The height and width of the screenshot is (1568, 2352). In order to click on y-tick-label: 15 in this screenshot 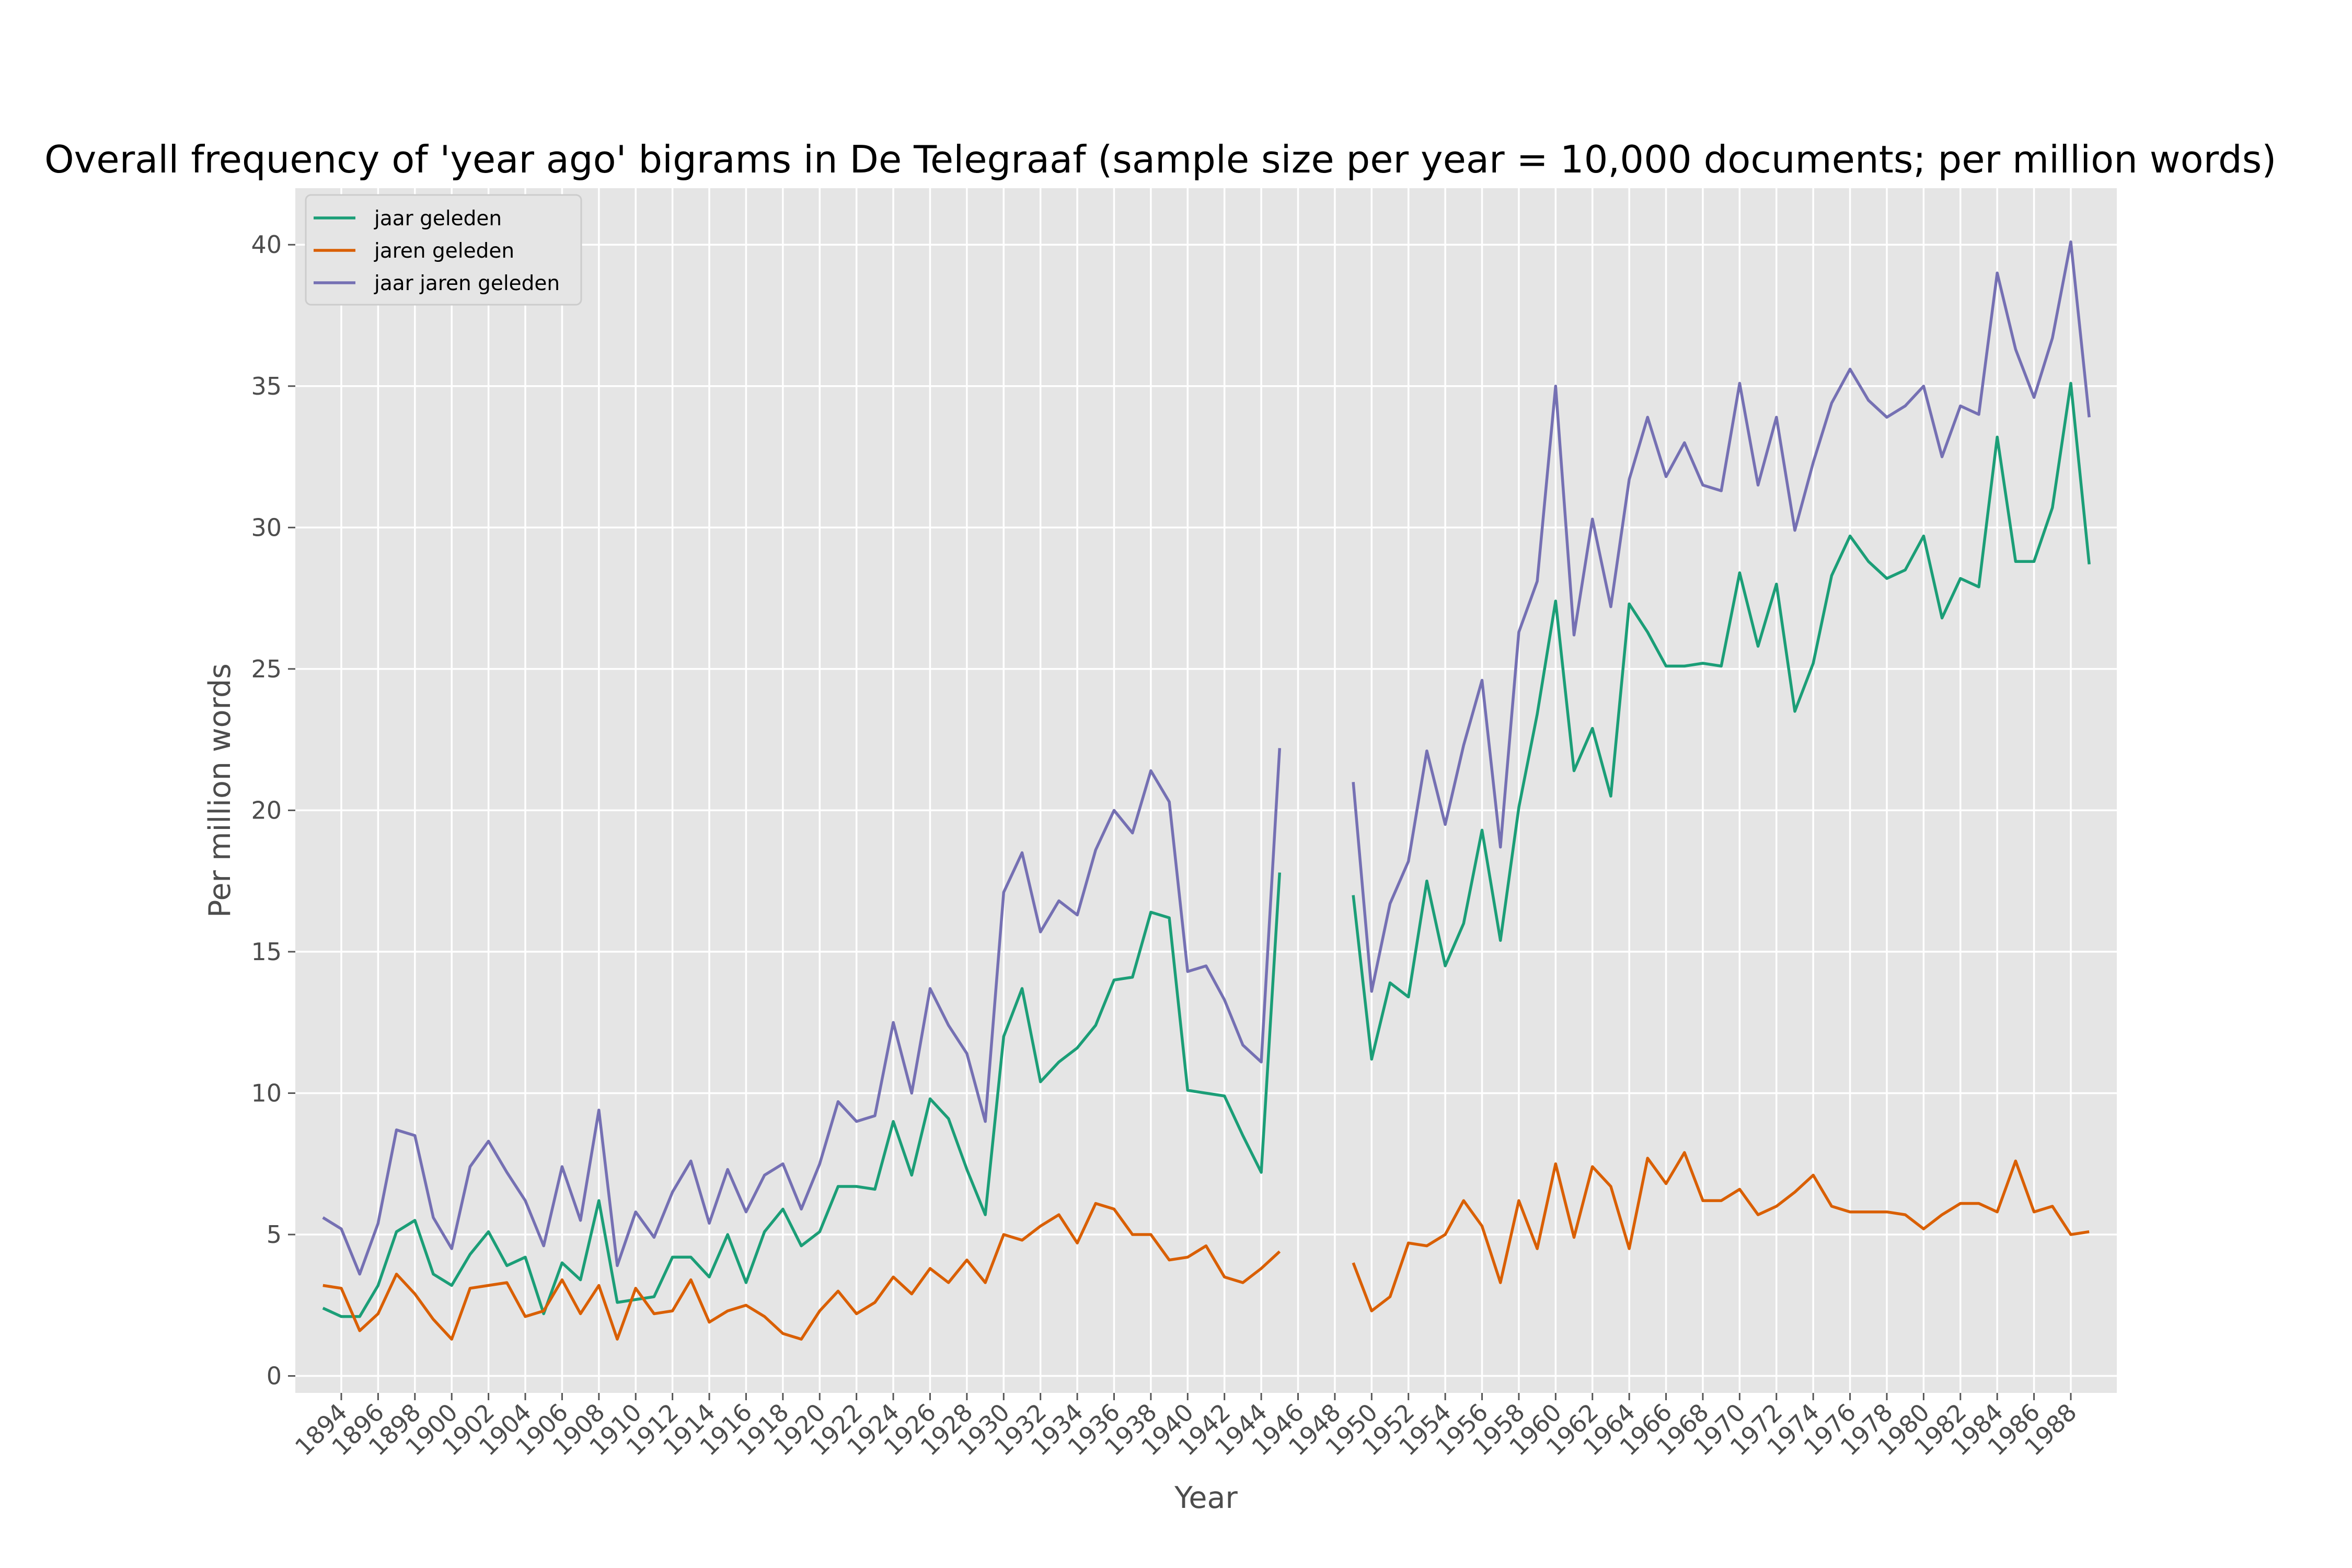, I will do `click(266, 952)`.